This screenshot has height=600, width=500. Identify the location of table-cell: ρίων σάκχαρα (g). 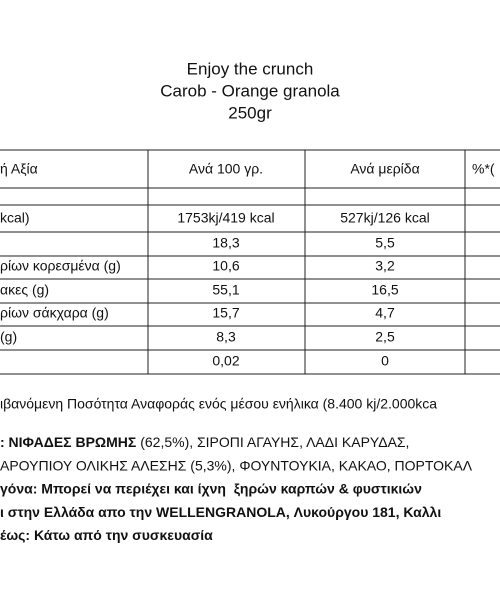
(54, 313).